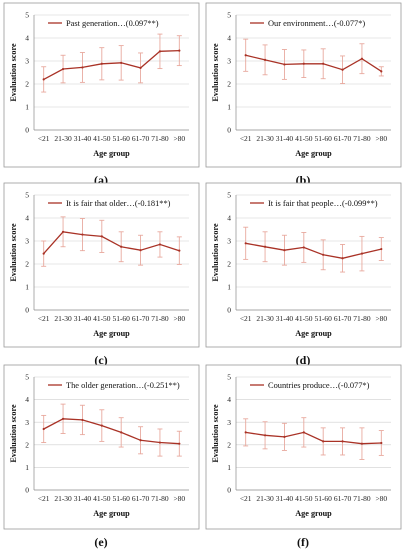 The width and height of the screenshot is (405, 550). What do you see at coordinates (303, 360) in the screenshot?
I see `panel-letter: (d)` at bounding box center [303, 360].